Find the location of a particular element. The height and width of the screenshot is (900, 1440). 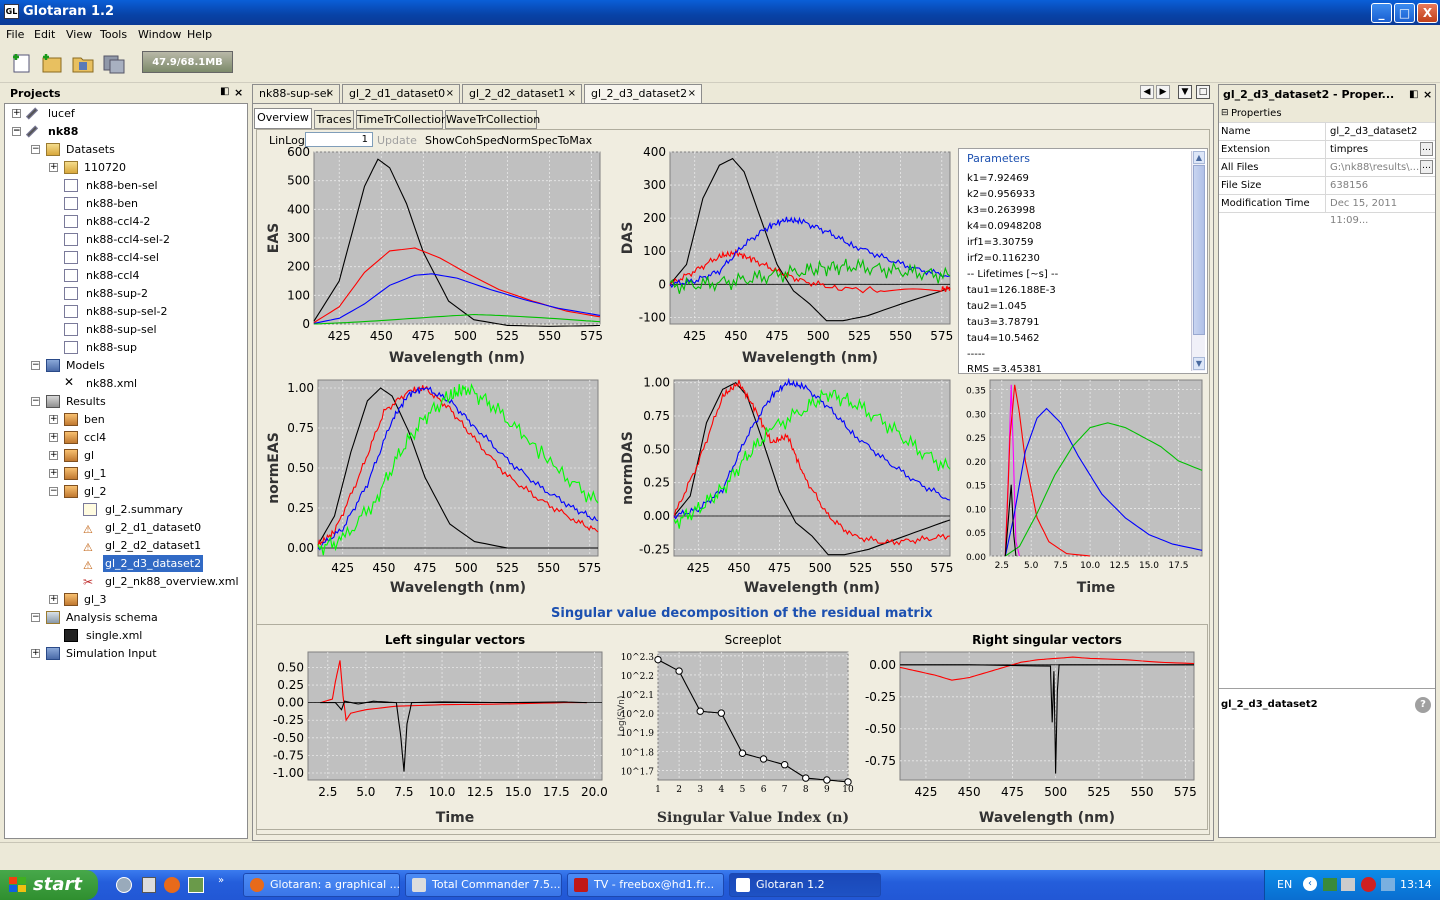

clock: 13:14 is located at coordinates (1416, 884).